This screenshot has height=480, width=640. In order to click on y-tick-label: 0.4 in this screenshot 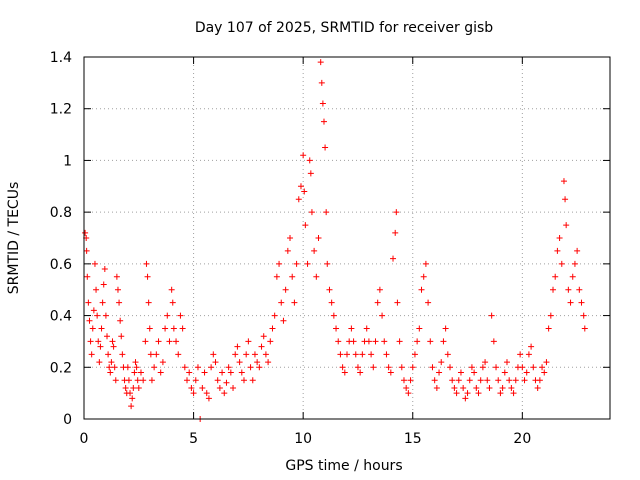, I will do `click(61, 317)`.